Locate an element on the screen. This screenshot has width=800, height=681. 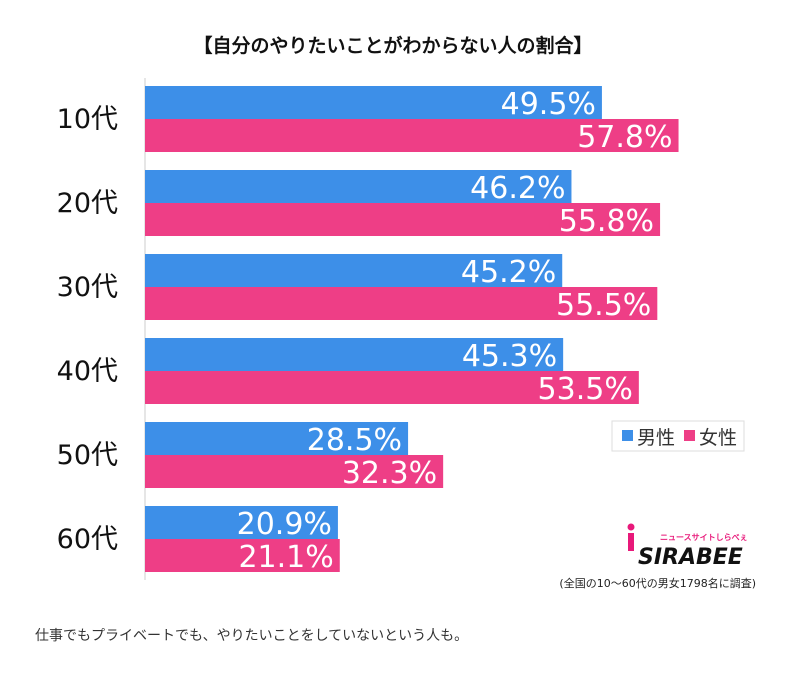
legend-label-female: 女性 is located at coordinates (718, 438).